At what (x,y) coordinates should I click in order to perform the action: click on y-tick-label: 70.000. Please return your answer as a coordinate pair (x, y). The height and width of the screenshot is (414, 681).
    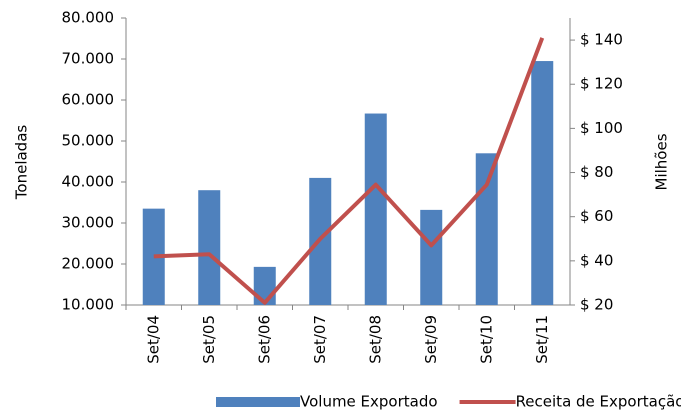
    Looking at the image, I should click on (88, 59).